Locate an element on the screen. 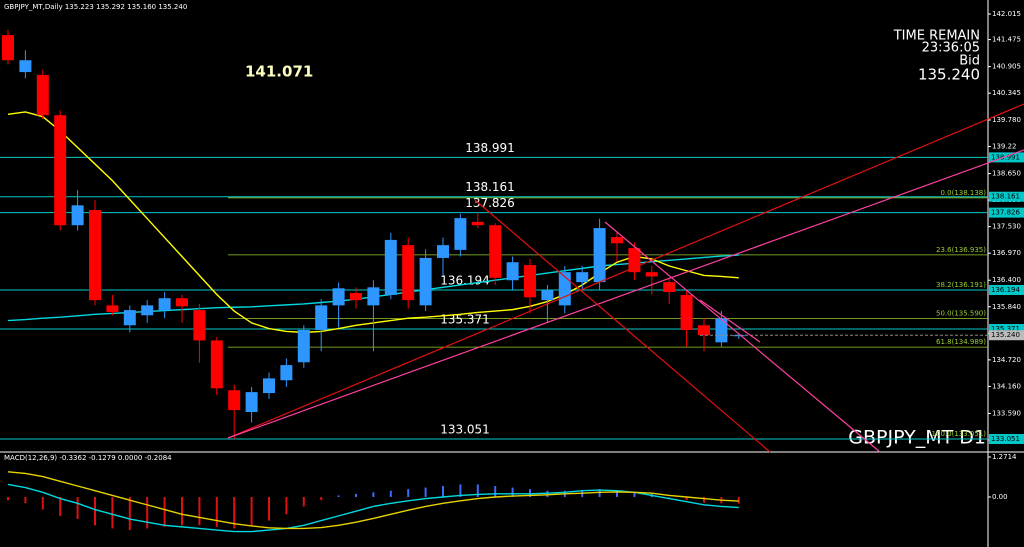 Image resolution: width=1024 pixels, height=547 pixels. y-tick-label: 136.400 is located at coordinates (1006, 280).